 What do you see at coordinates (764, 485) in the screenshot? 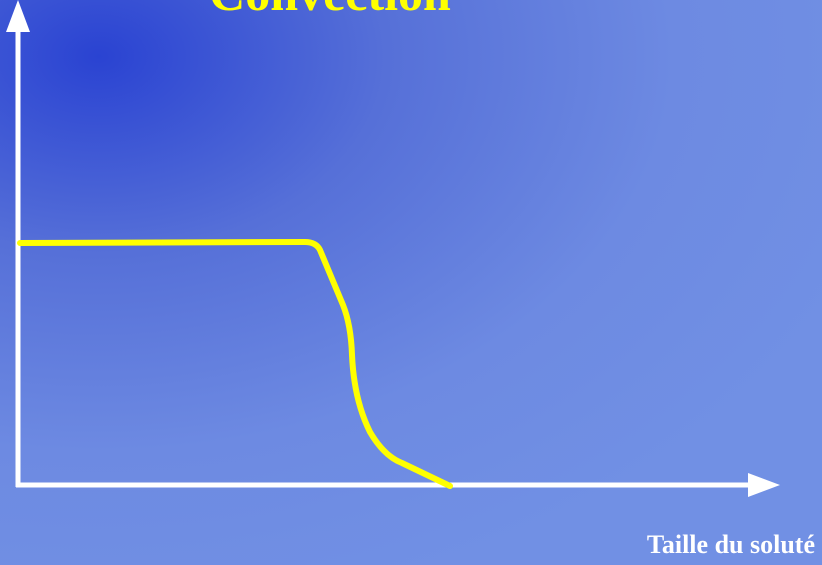
I see `x-arrow` at bounding box center [764, 485].